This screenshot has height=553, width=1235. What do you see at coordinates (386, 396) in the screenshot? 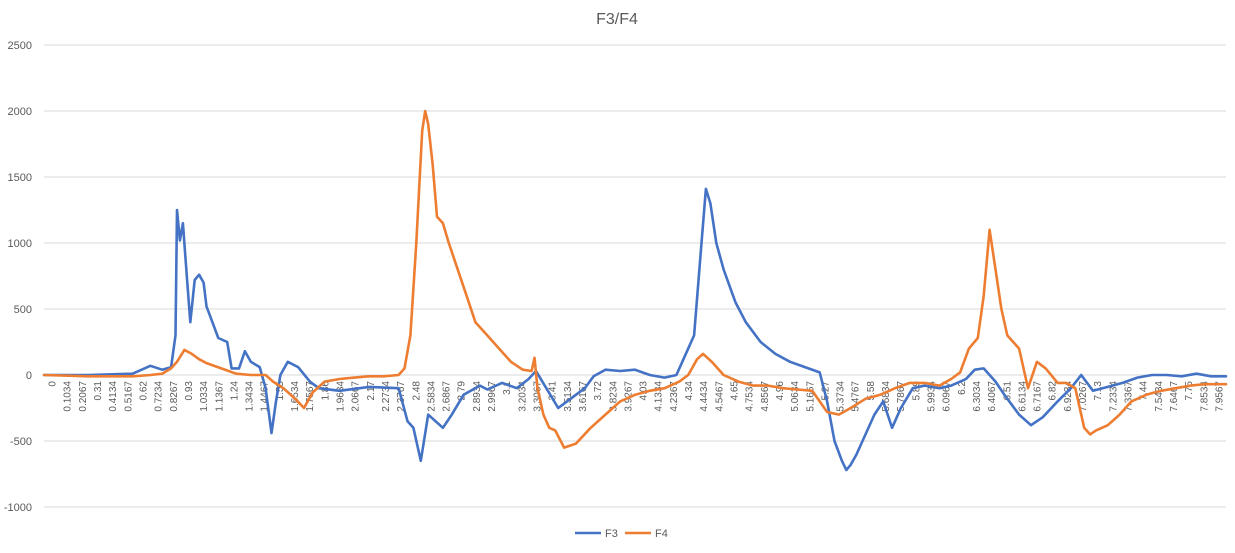
I see `x-tick-label: 2.2734` at bounding box center [386, 396].